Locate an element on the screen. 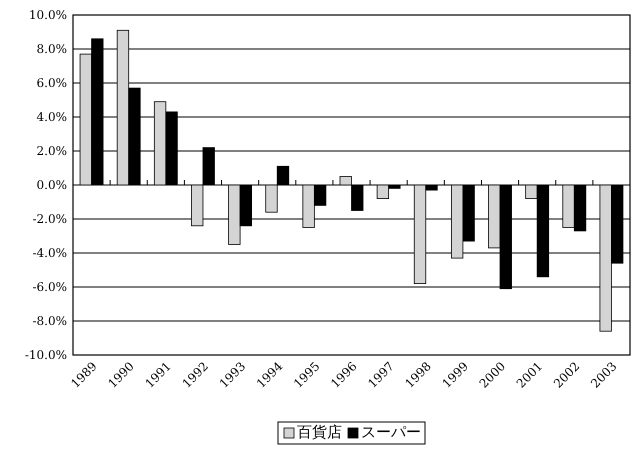  y-tick-label: -2.0% is located at coordinates (49, 219).